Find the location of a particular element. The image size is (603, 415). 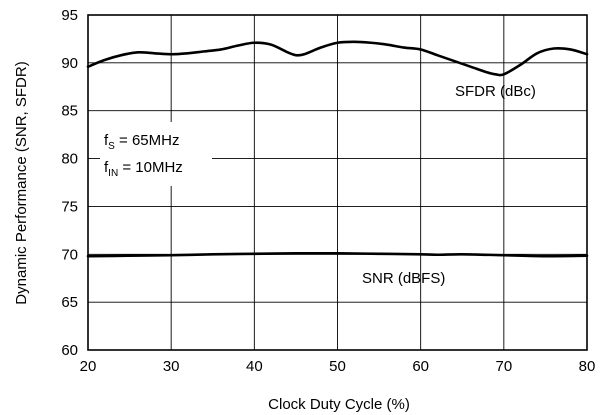

annotation-fin-value: = 10MHz is located at coordinates (150, 167).